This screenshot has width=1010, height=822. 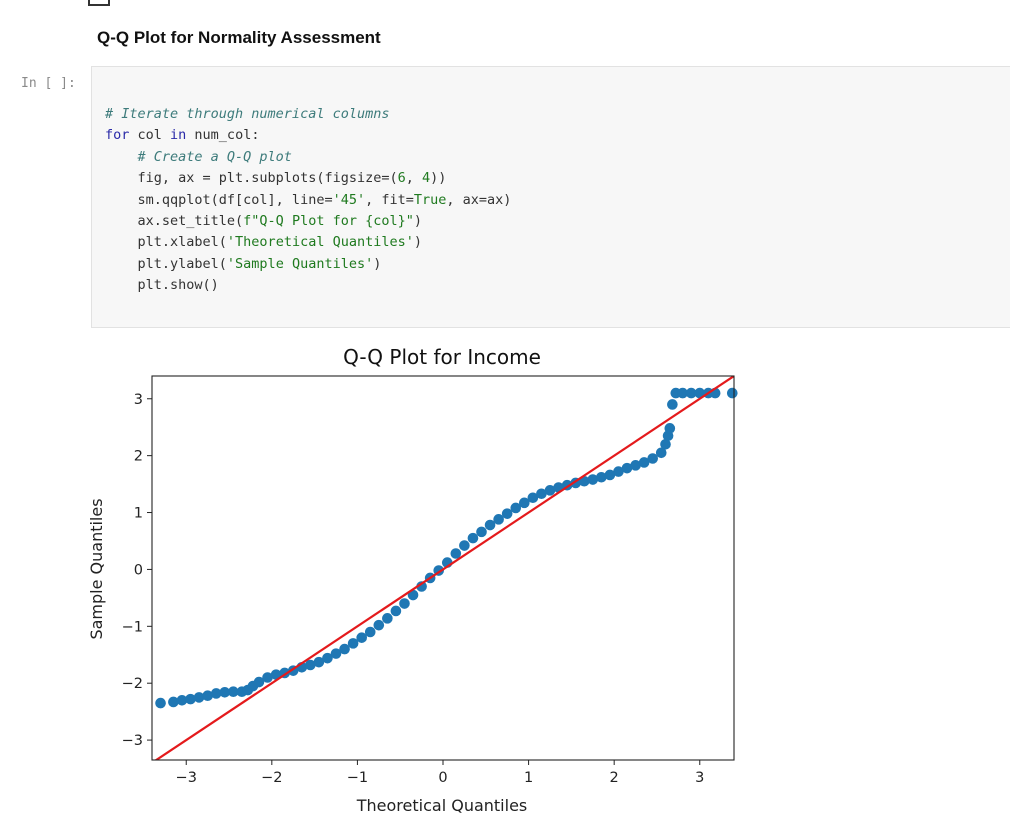 What do you see at coordinates (389, 199) in the screenshot?
I see `code-text: , fit=` at bounding box center [389, 199].